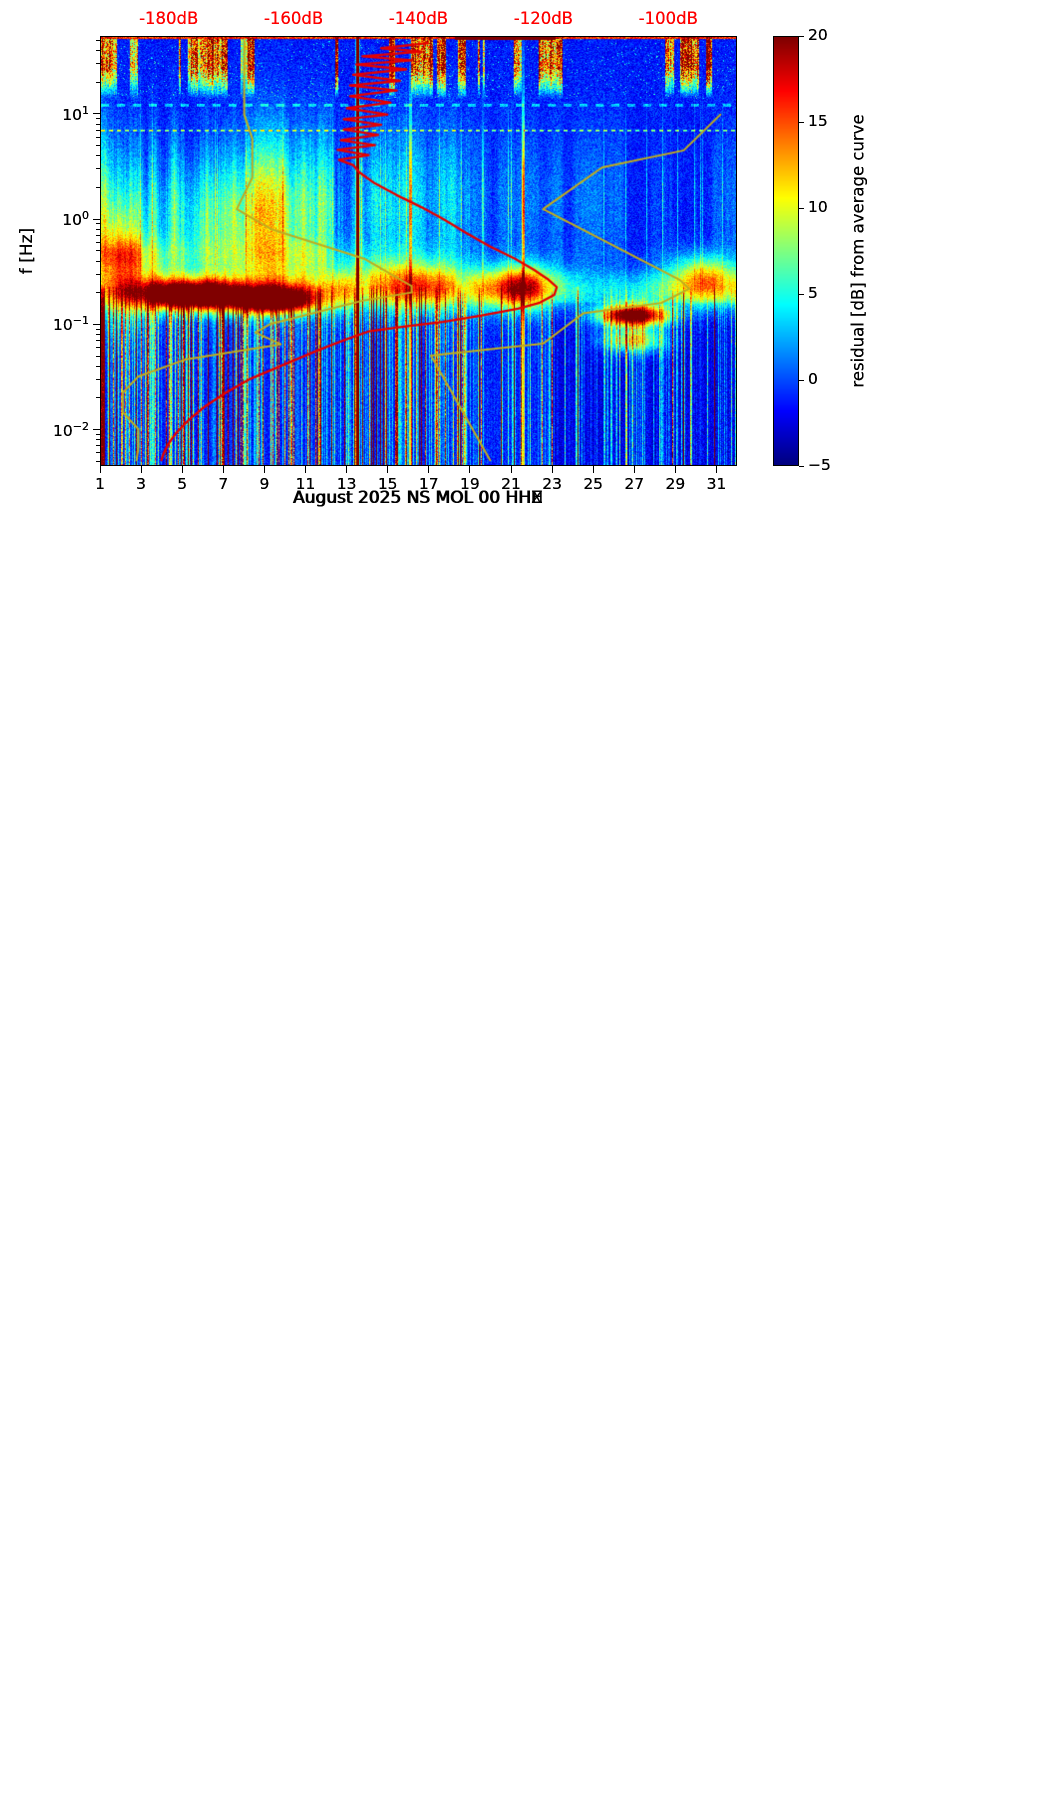 The image size is (1052, 1806). I want to click on colorbar-label: residual [dB] from average curve, so click(858, 251).